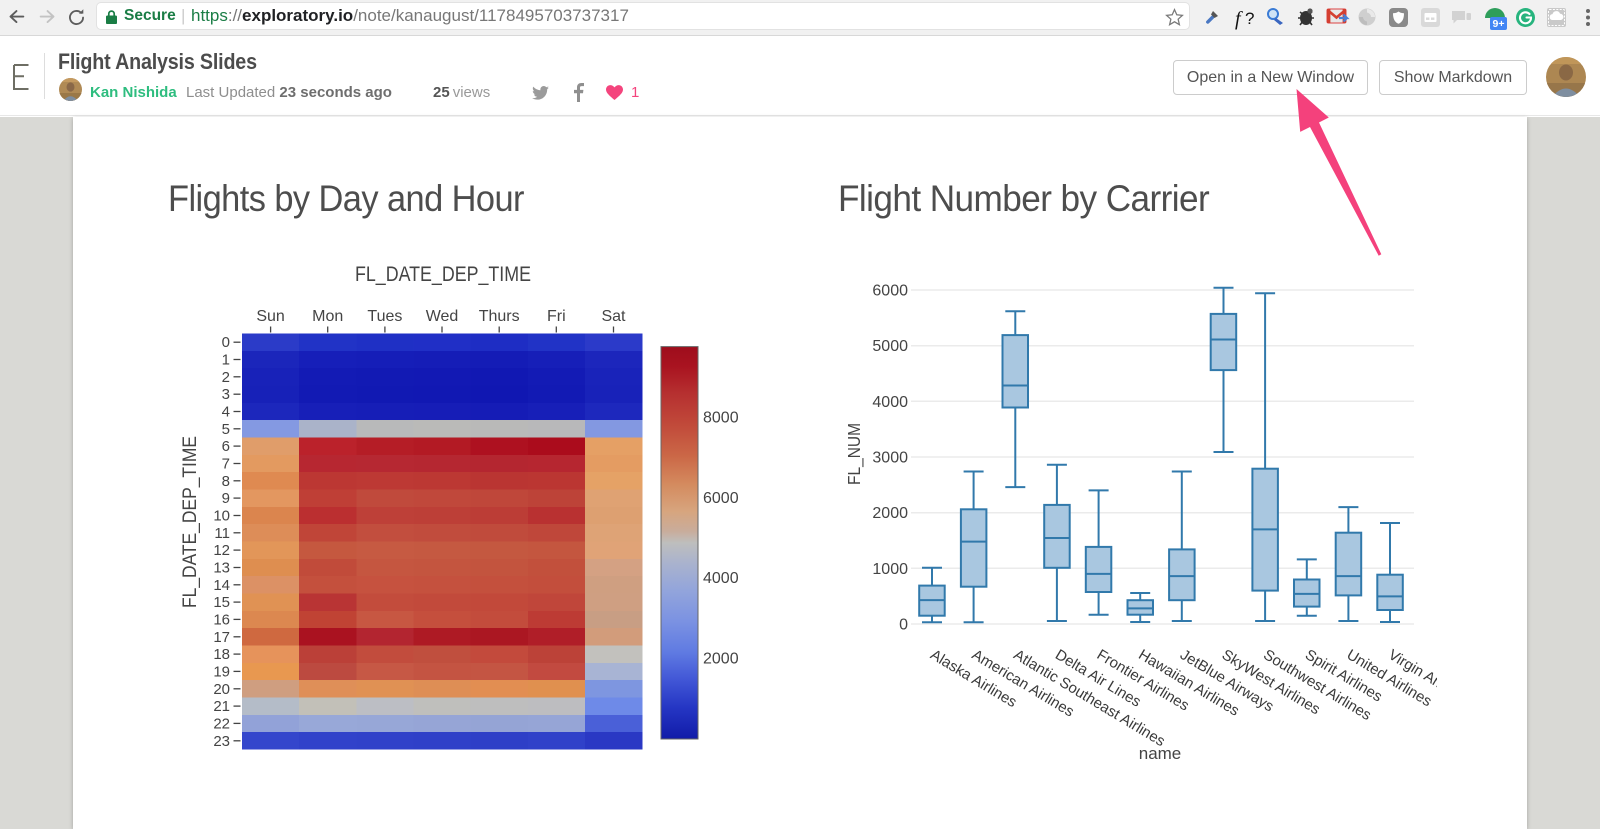  I want to click on svg-text: 5000, so click(890, 346).